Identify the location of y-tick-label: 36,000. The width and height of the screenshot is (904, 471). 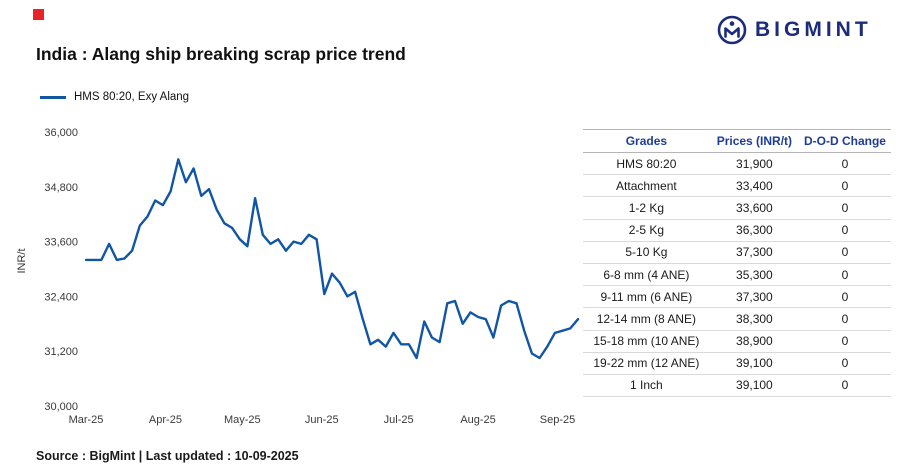
(61, 133).